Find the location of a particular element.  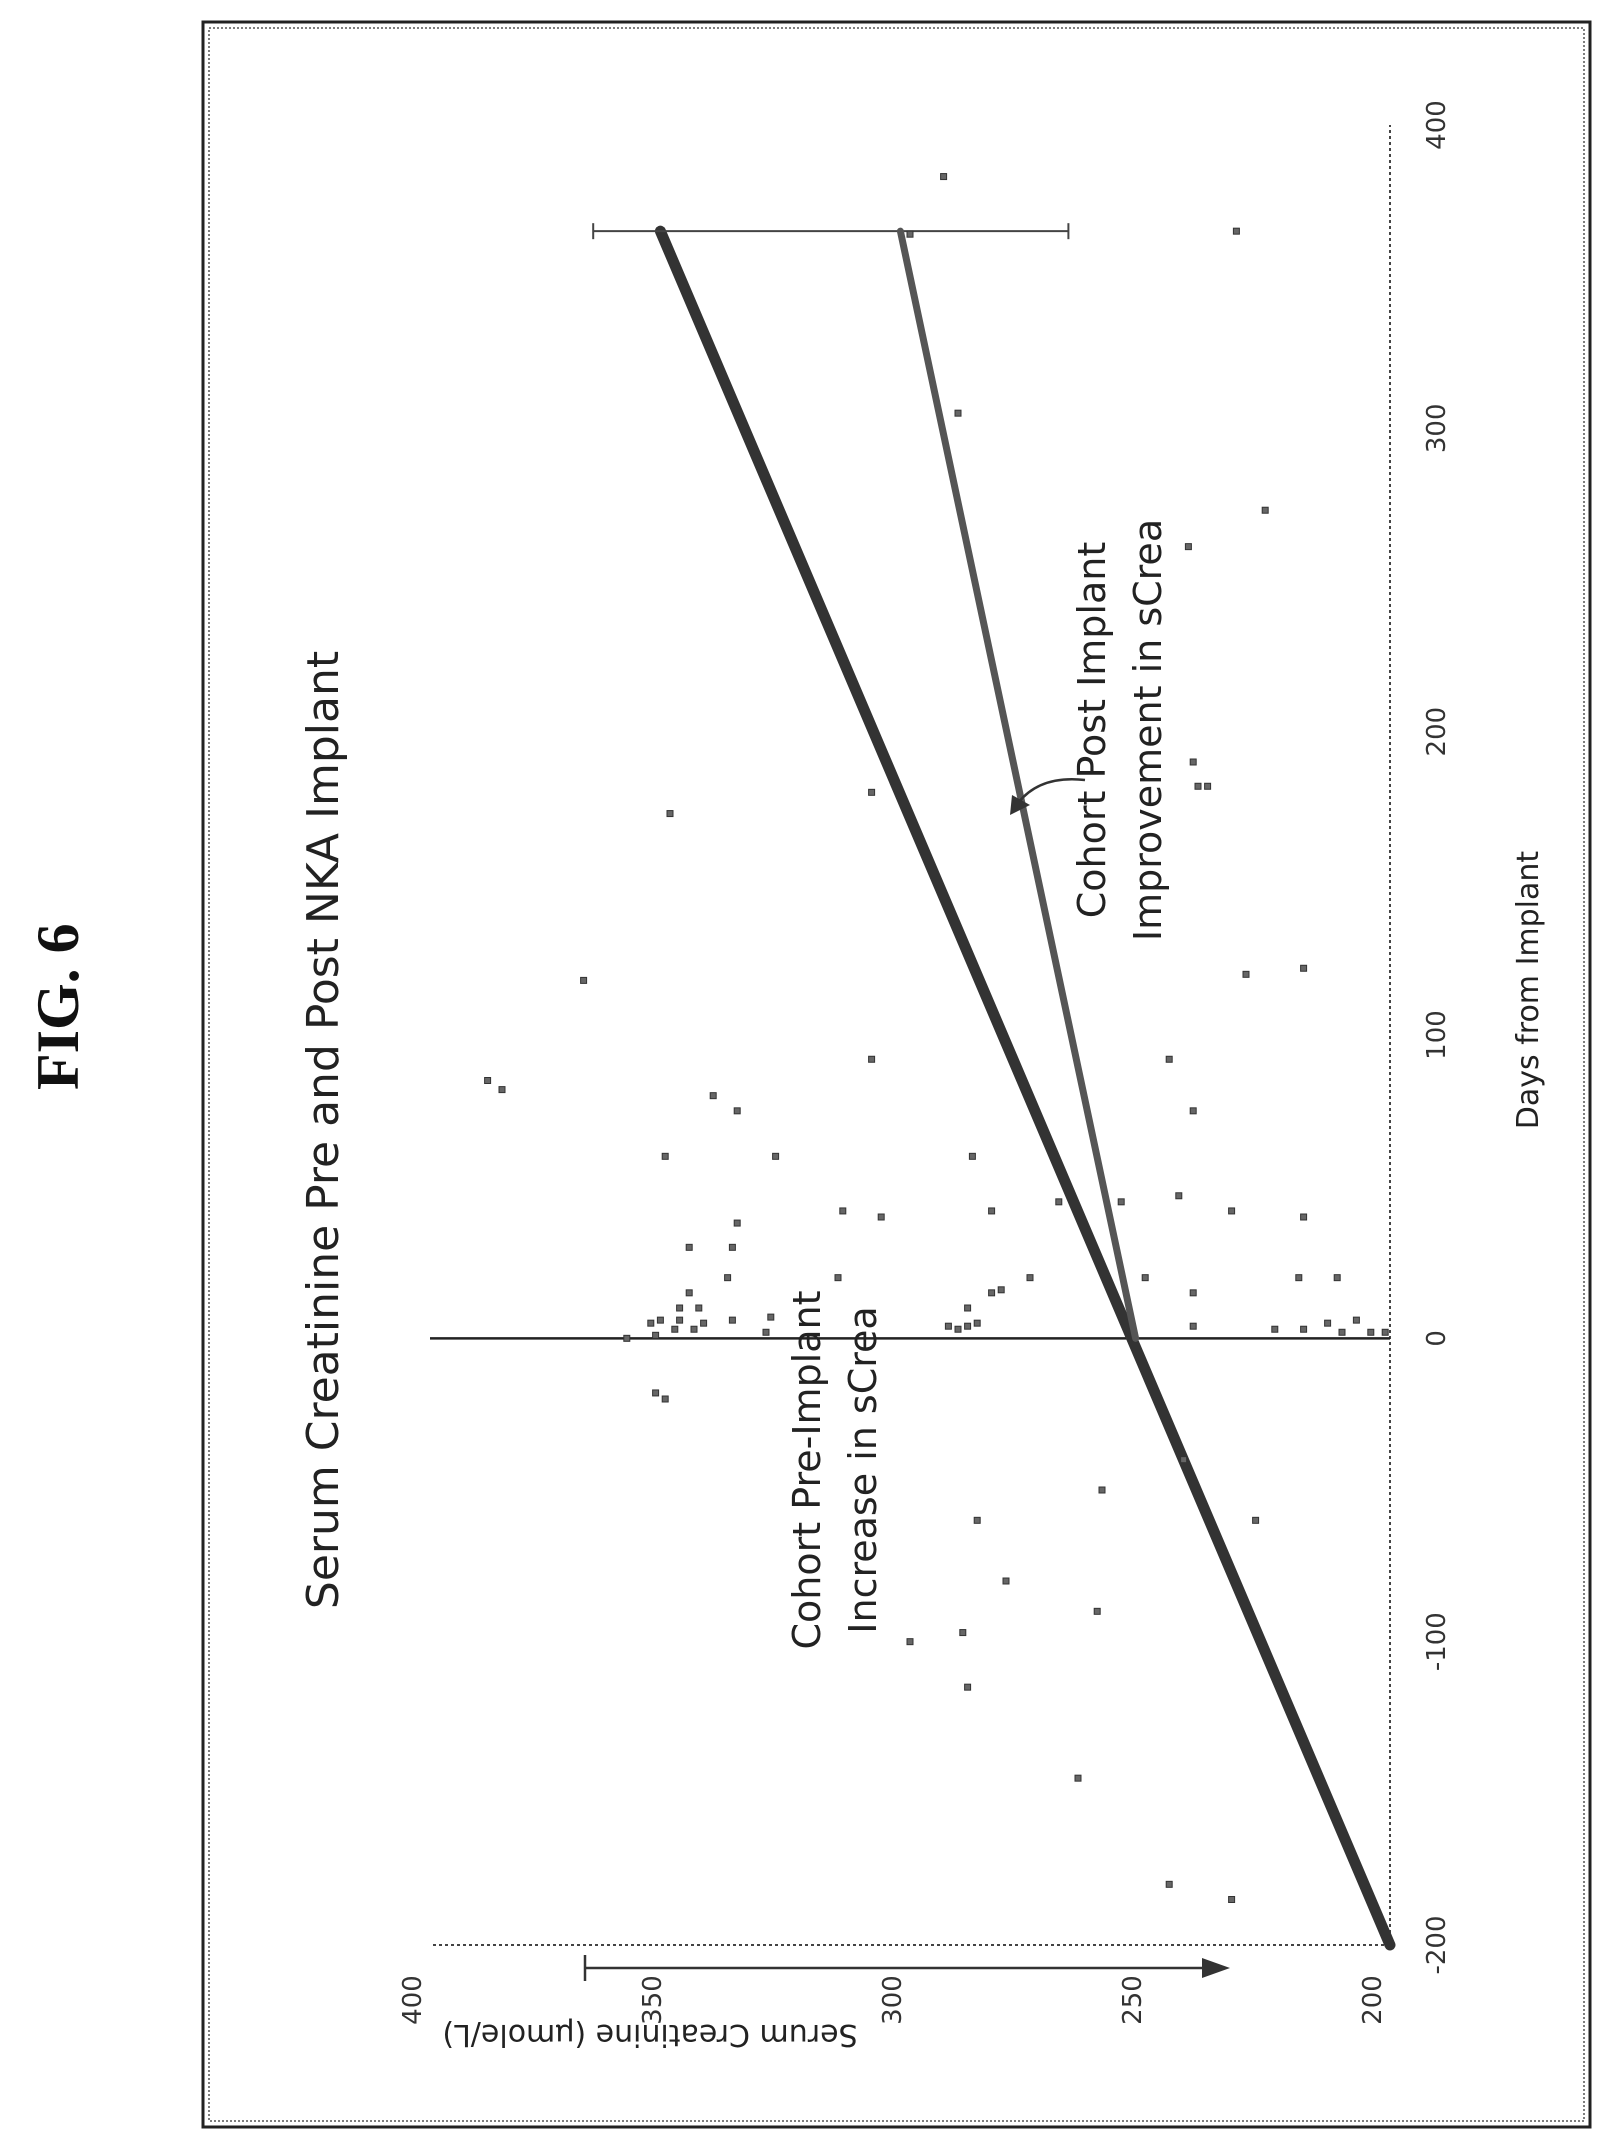

annotation-post-arrow-head is located at coordinates (1020, 805).